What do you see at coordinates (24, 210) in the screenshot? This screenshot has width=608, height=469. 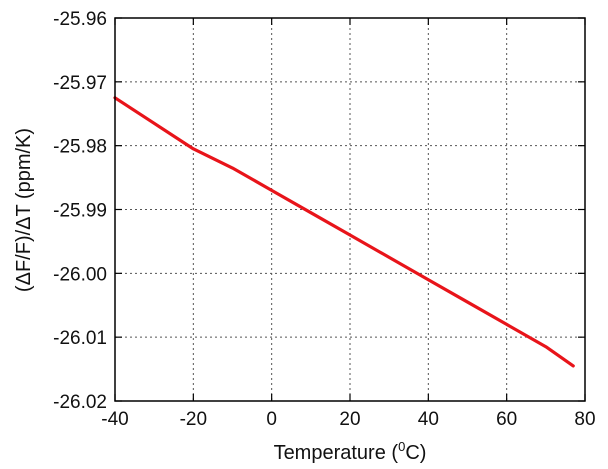 I see `y-axis-label: (ΔF/F)/ΔT (ppm/K)` at bounding box center [24, 210].